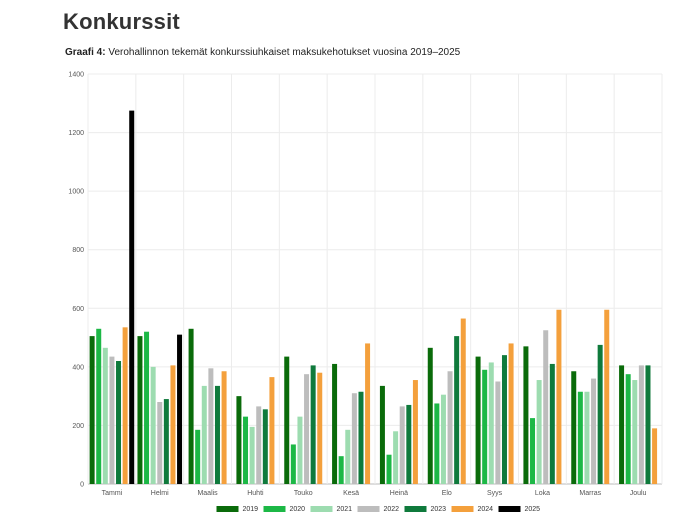  I want to click on legend-swatch-2023, so click(415, 509).